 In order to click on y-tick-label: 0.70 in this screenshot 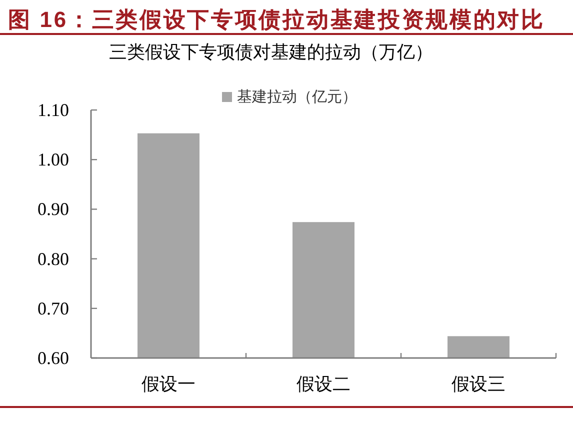, I will do `click(53, 308)`.